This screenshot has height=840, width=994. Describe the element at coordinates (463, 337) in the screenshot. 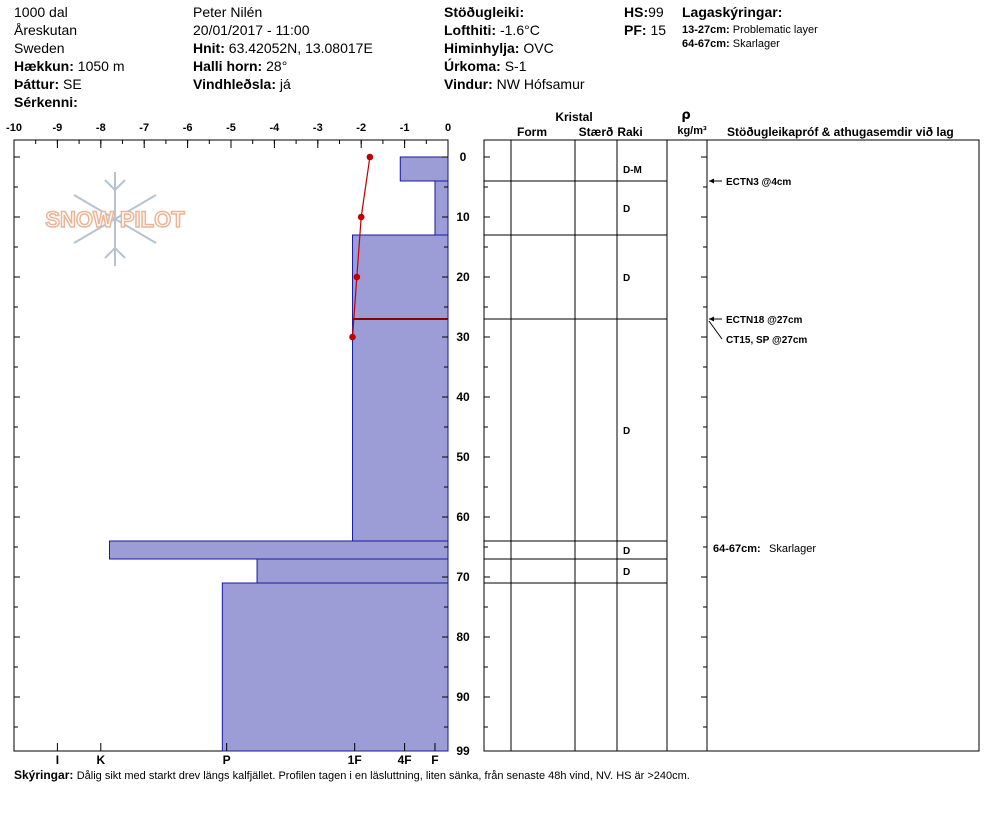

I see `depth-tick-label: 30` at that location.